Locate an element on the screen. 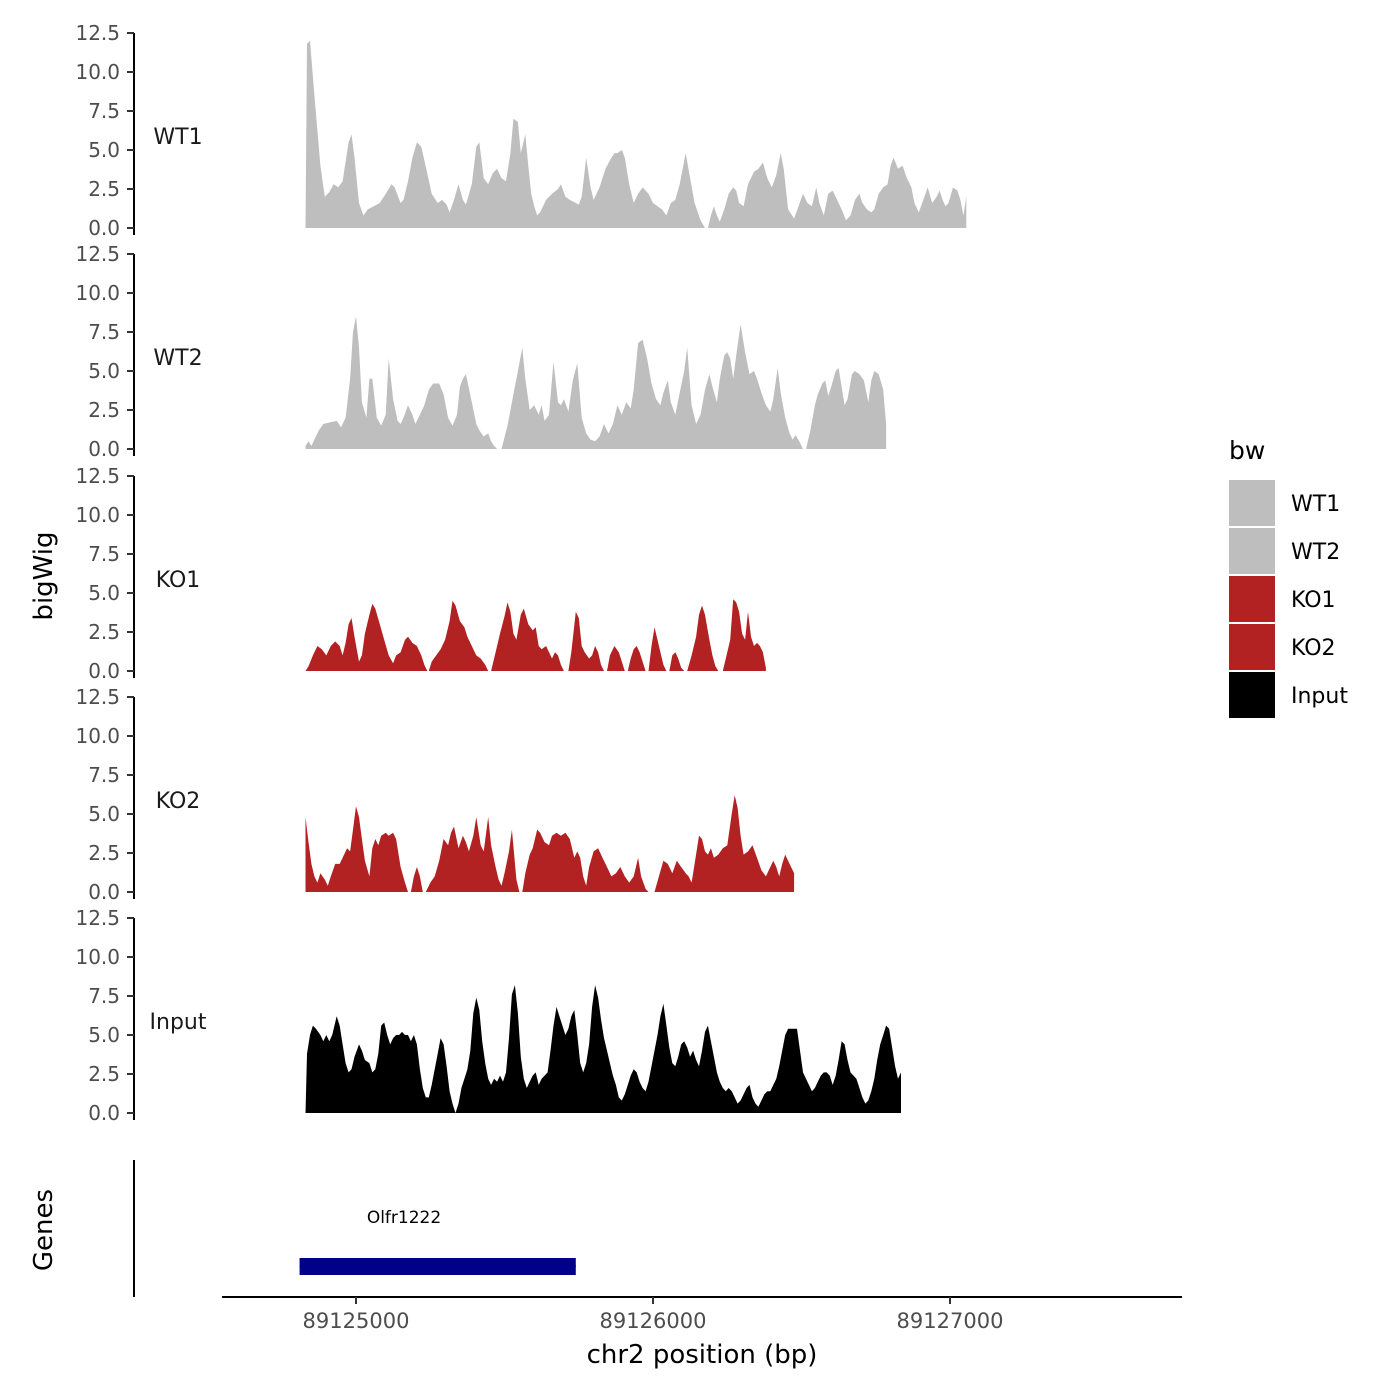  x-tick-label: 89127000 is located at coordinates (950, 1321).